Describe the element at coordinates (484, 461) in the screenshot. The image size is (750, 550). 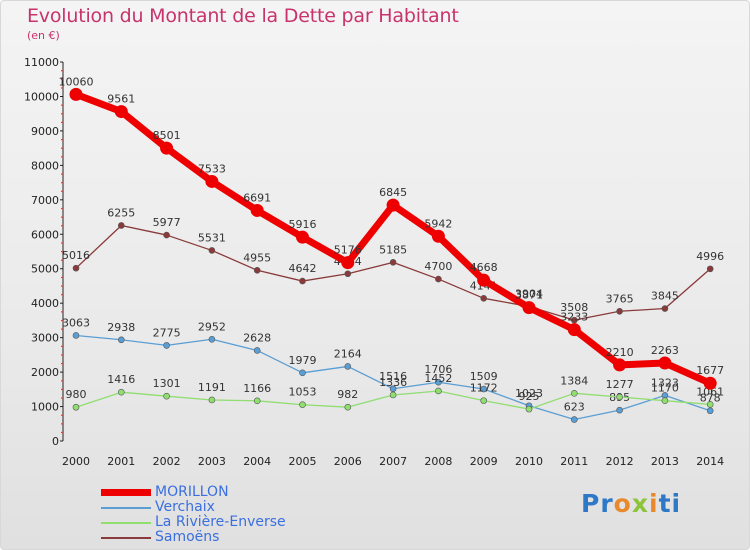
I see `x-tick-label: 2009` at that location.